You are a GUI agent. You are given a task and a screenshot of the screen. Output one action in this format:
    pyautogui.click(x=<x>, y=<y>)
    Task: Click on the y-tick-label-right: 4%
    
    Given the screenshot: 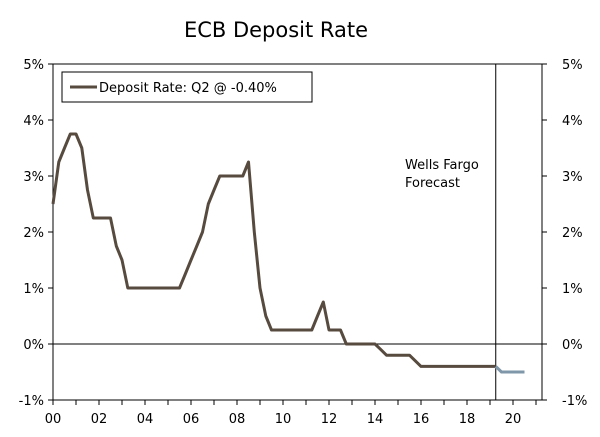 What is the action you would take?
    pyautogui.click(x=572, y=121)
    